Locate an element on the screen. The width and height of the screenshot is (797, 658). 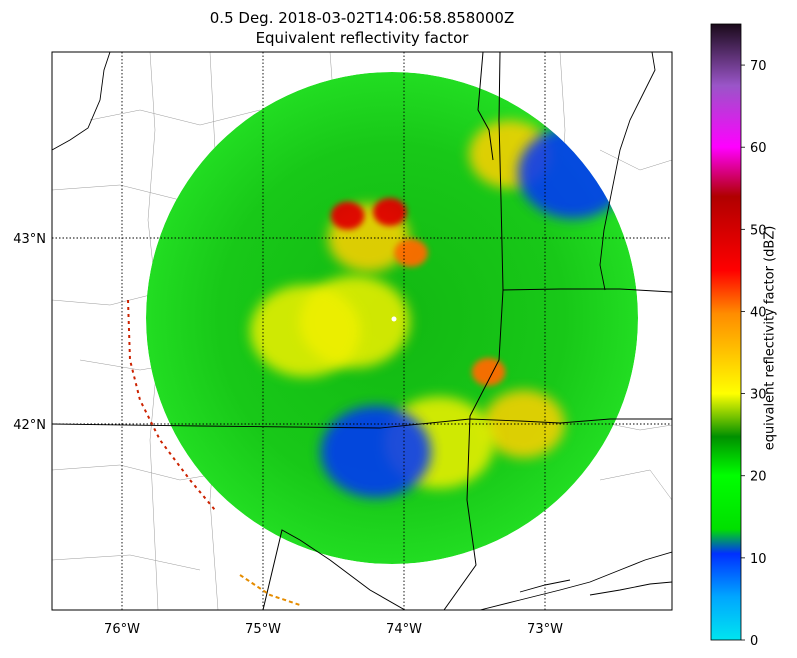
x-tick-label-76w: 76°W is located at coordinates (122, 629).